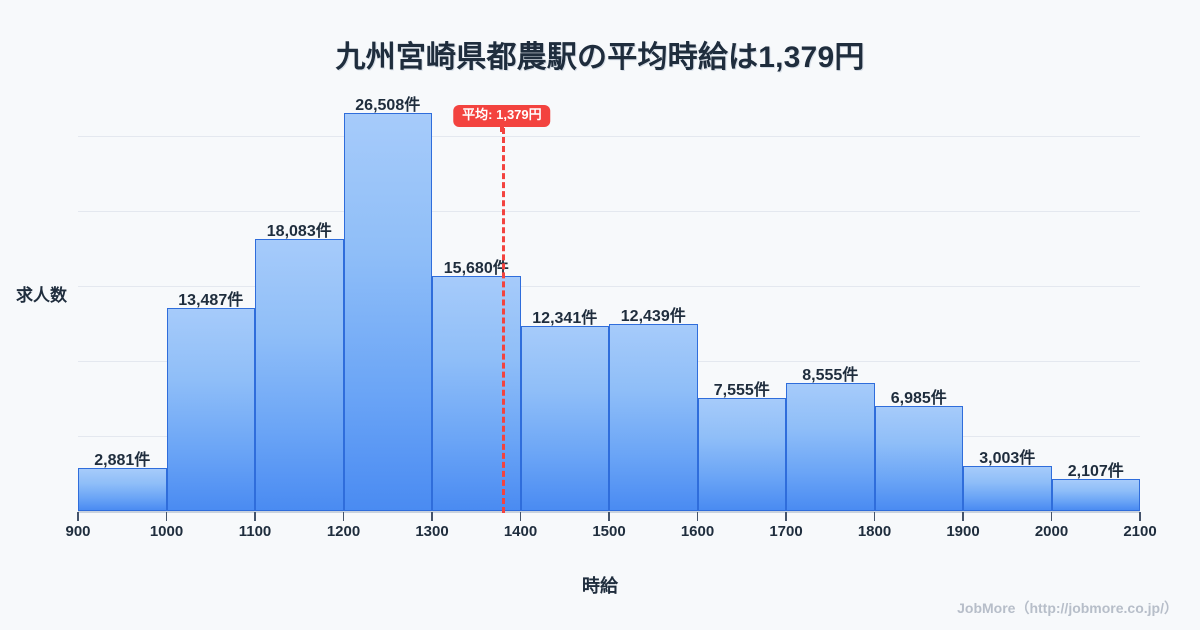 Image resolution: width=1200 pixels, height=630 pixels. I want to click on x-tick-label: 1200, so click(343, 531).